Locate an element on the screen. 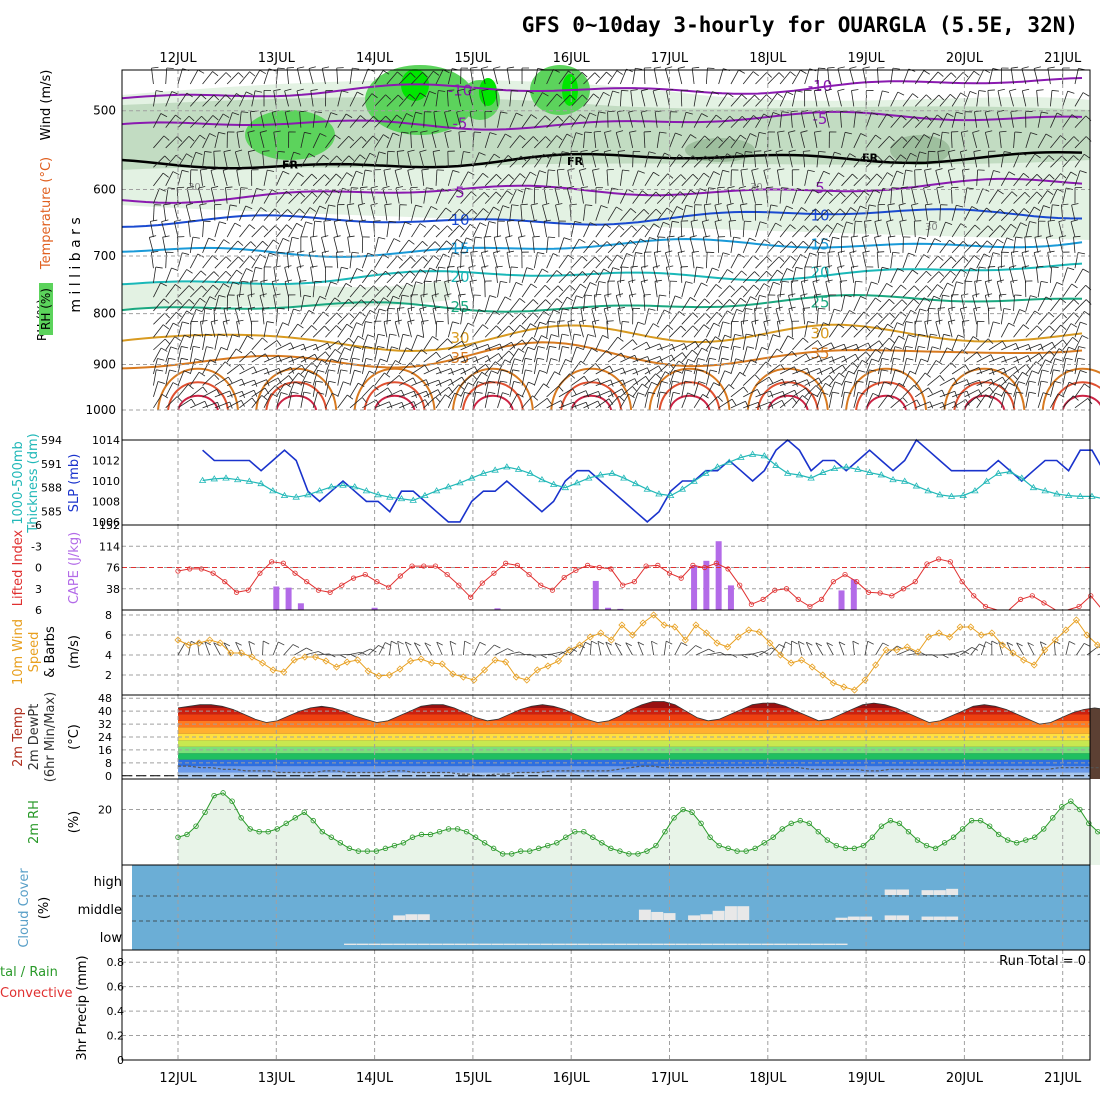 The image size is (1100, 1104). temp-ylabel-1: 2m Temp is located at coordinates (18, 737).